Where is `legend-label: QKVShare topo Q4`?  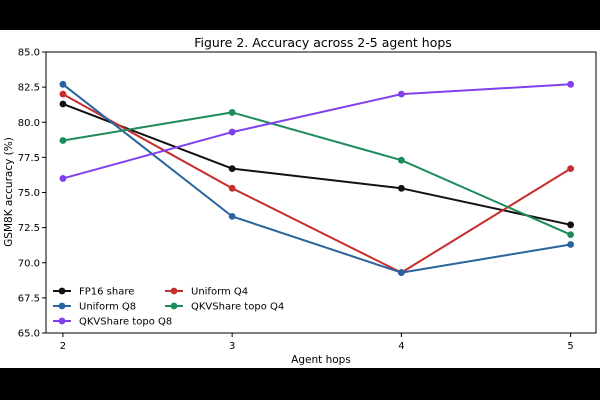 legend-label: QKVShare topo Q4 is located at coordinates (237, 307).